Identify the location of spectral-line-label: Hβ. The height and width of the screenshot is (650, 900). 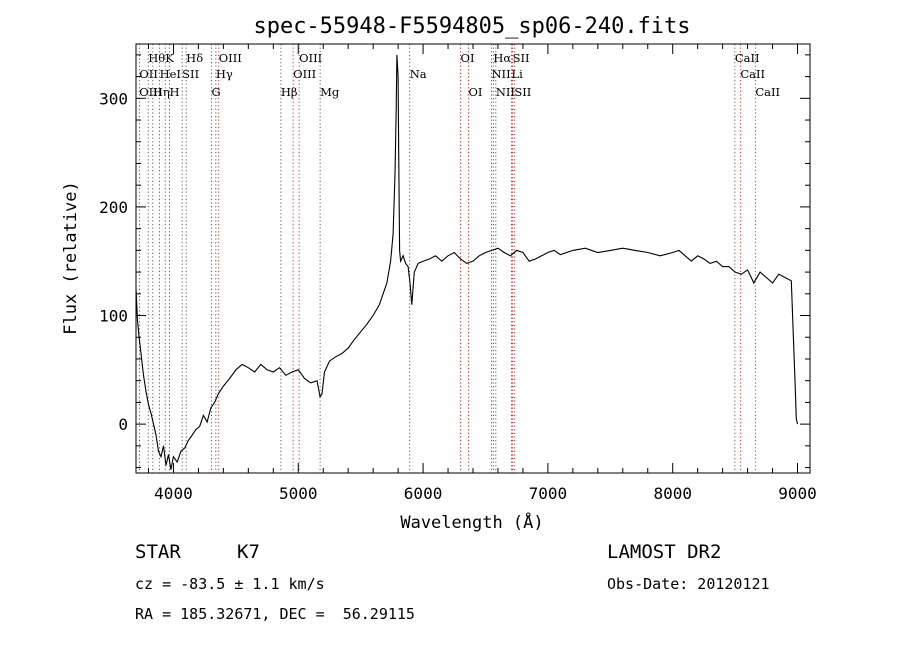
(289, 92).